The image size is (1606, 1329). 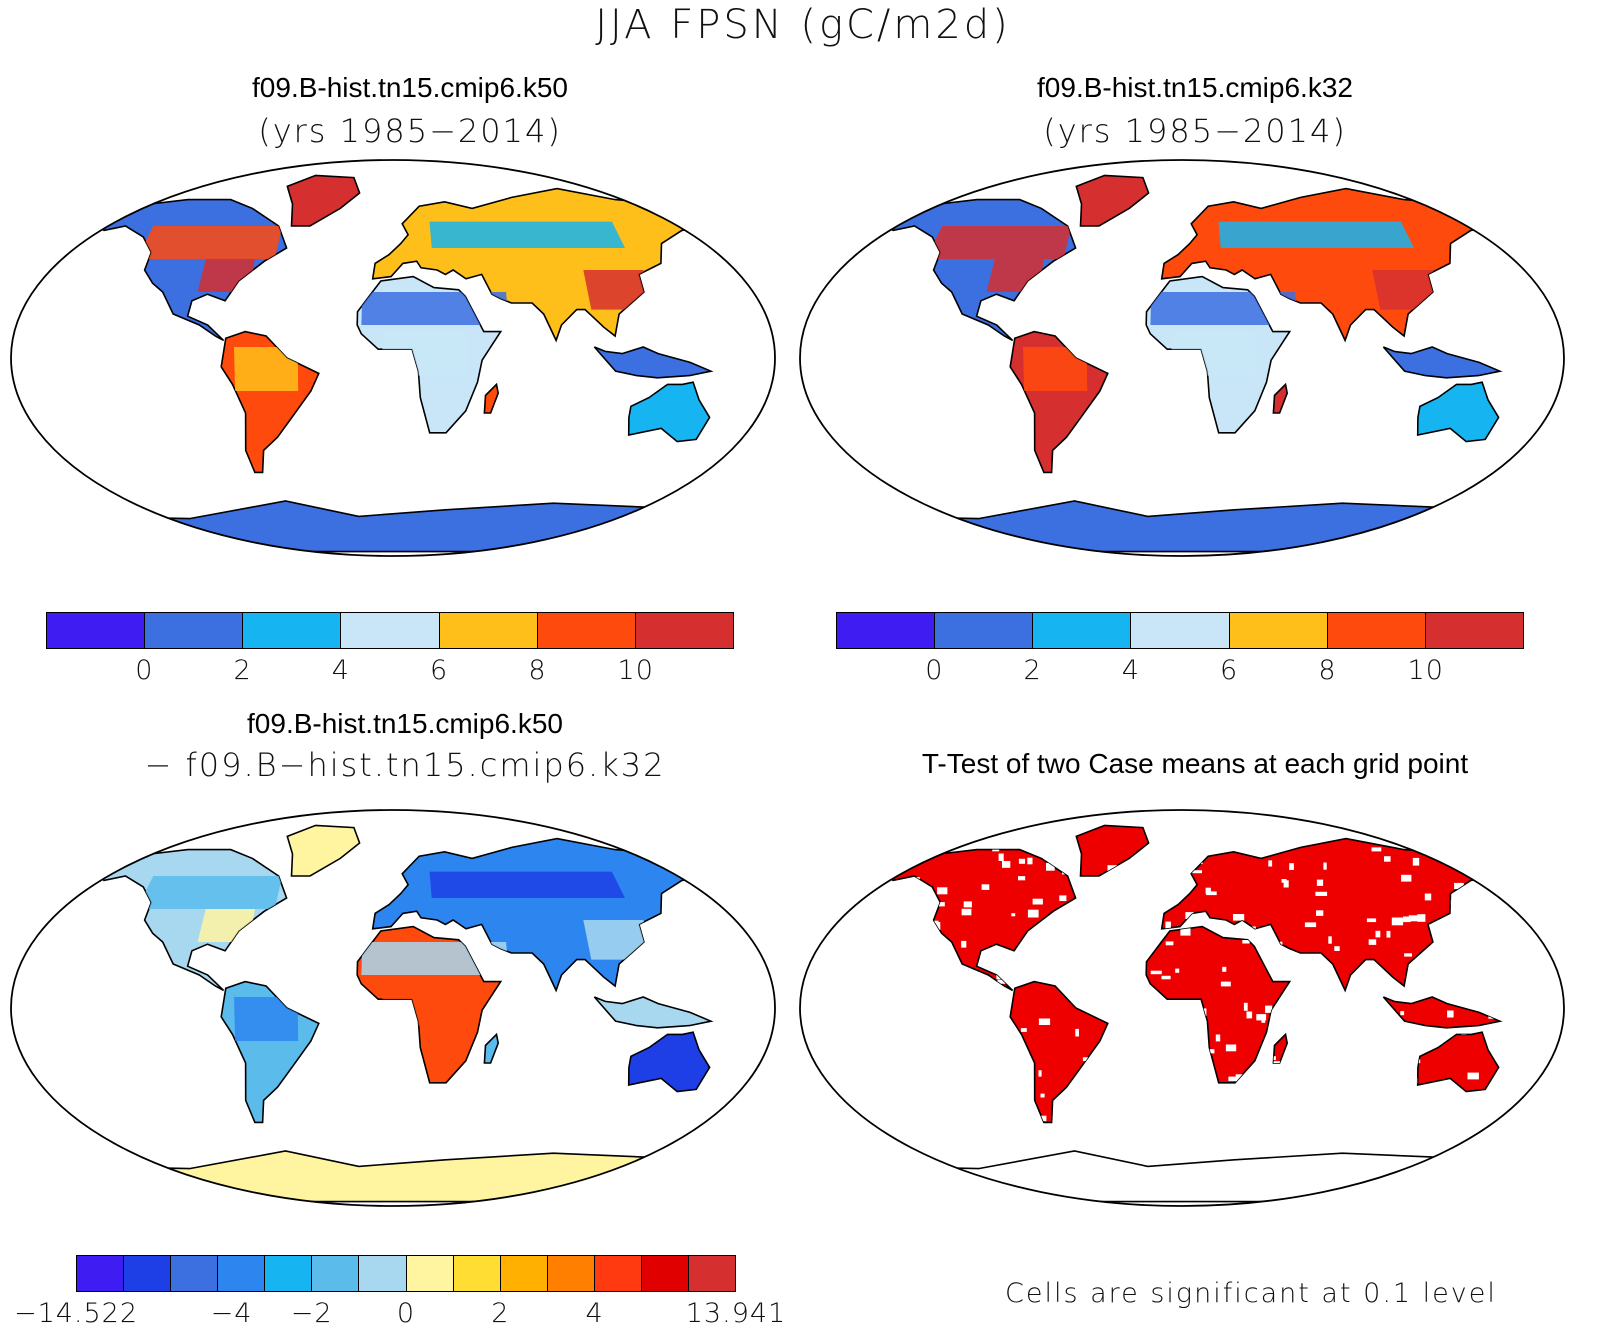 What do you see at coordinates (323, 850) in the screenshot?
I see `landmass-greenland` at bounding box center [323, 850].